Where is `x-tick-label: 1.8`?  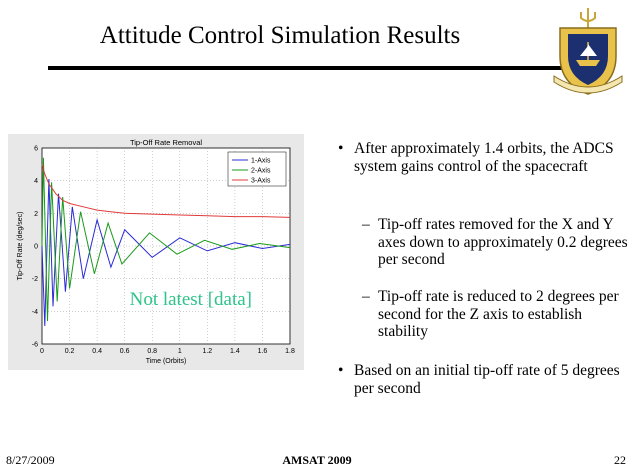
x-tick-label: 1.8 is located at coordinates (290, 351).